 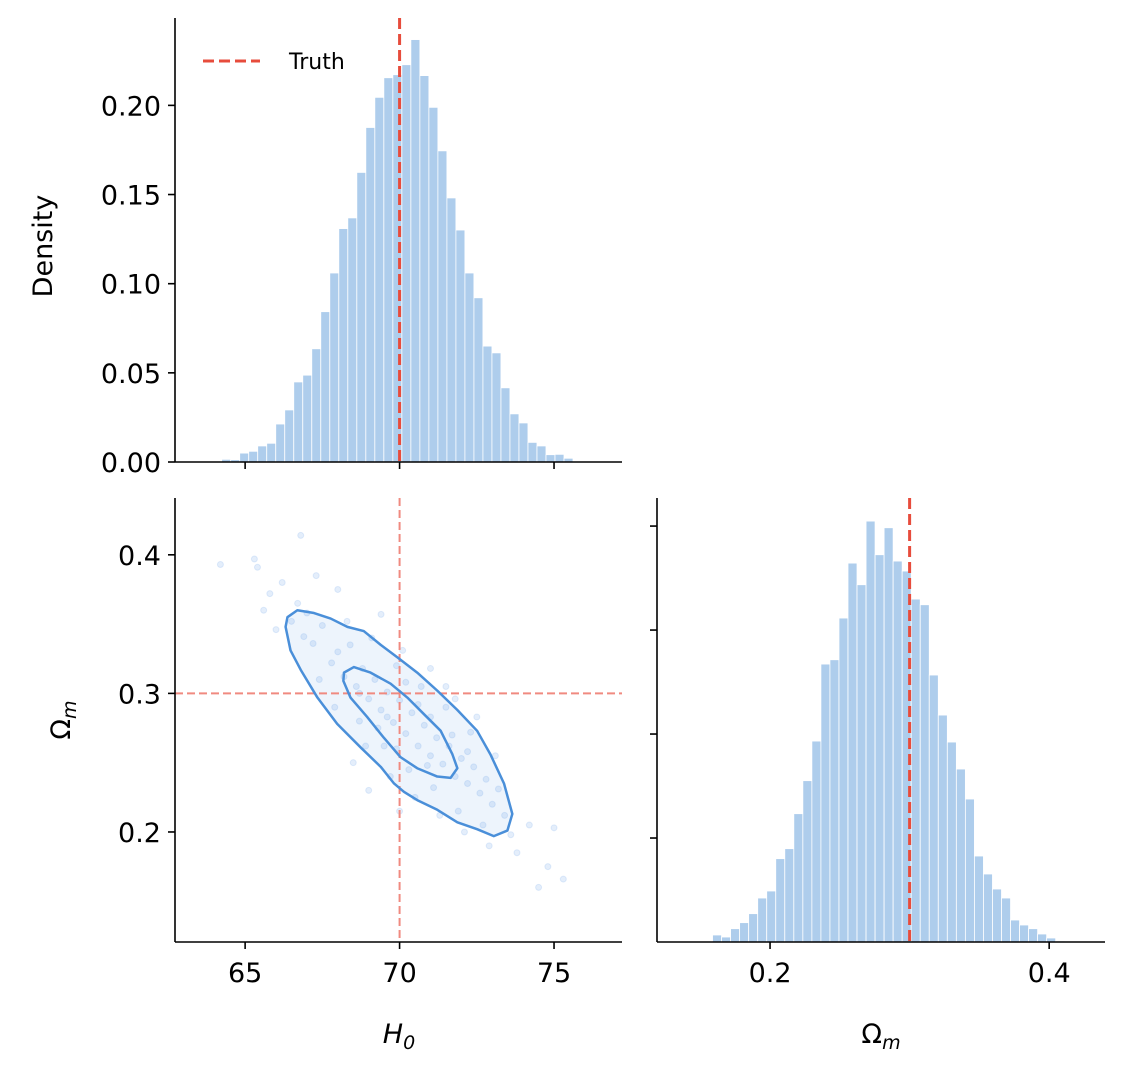 I want to click on x-tick-label: 75, so click(x=554, y=973).